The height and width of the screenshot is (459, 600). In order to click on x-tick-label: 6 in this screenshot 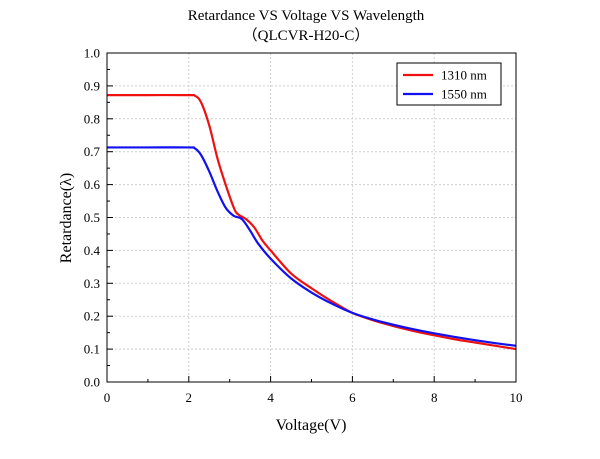, I will do `click(352, 397)`.